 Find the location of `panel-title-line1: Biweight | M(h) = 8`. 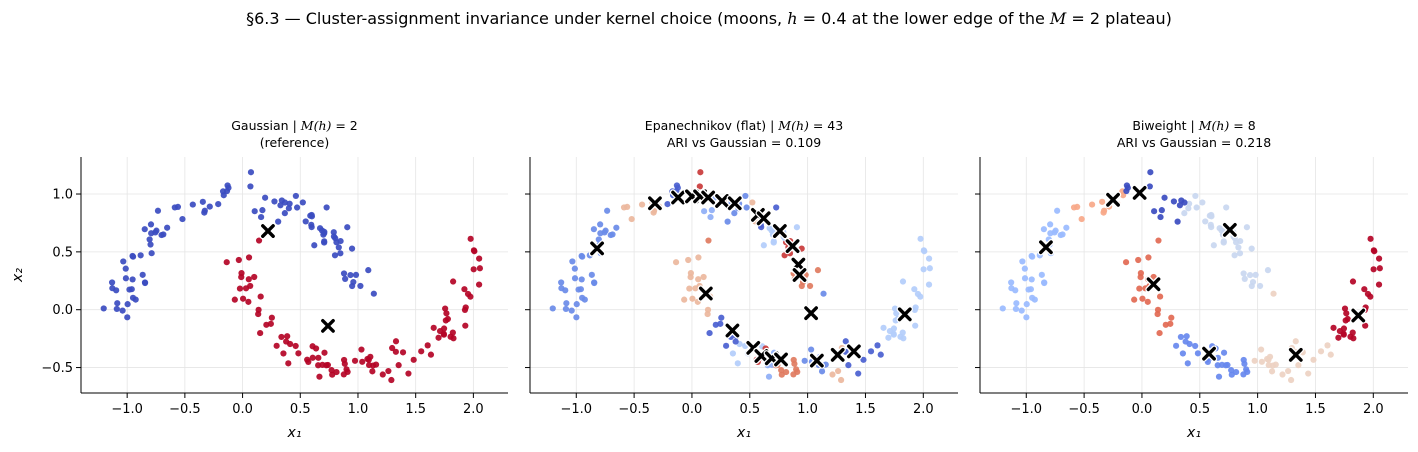

panel-title-line1: Biweight | M(h) = 8 is located at coordinates (1193, 125).